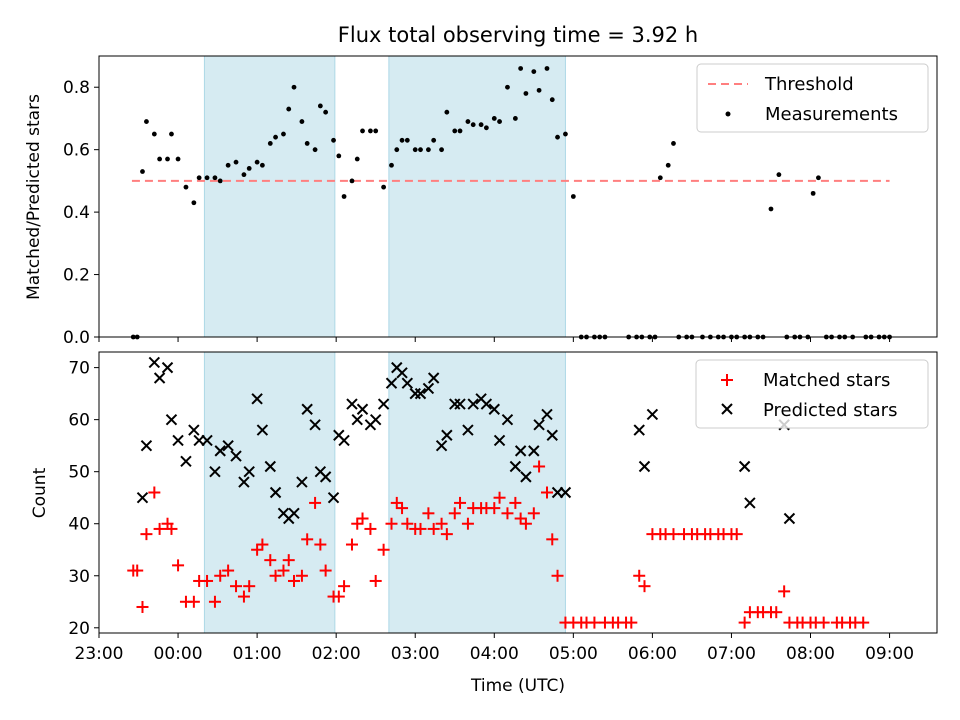 This screenshot has width=960, height=720. I want to click on y-tick-label: 0.4, so click(76, 213).